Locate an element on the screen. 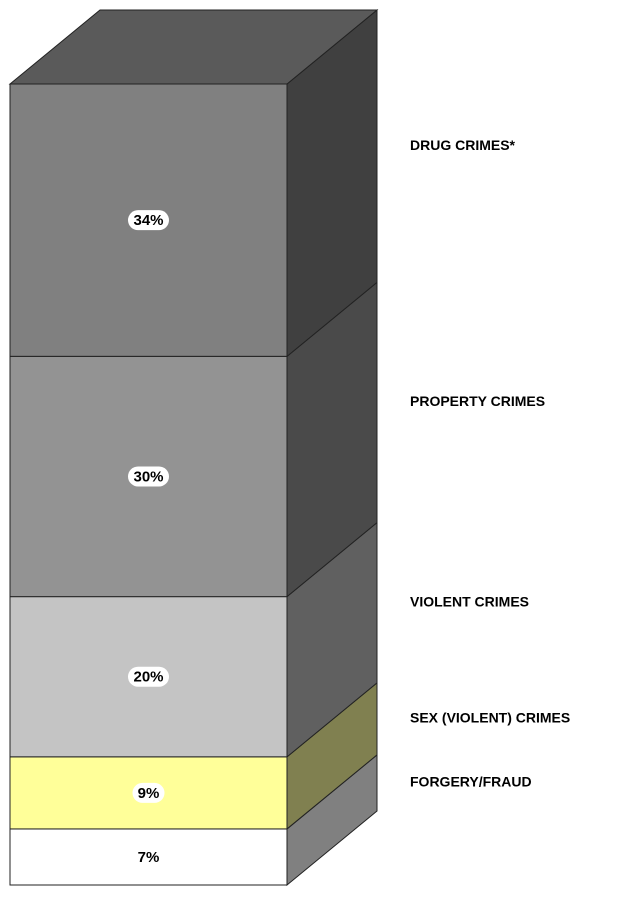 This screenshot has width=634, height=914. legend-label: SEX (VIOLENT) CRIMES is located at coordinates (490, 718).